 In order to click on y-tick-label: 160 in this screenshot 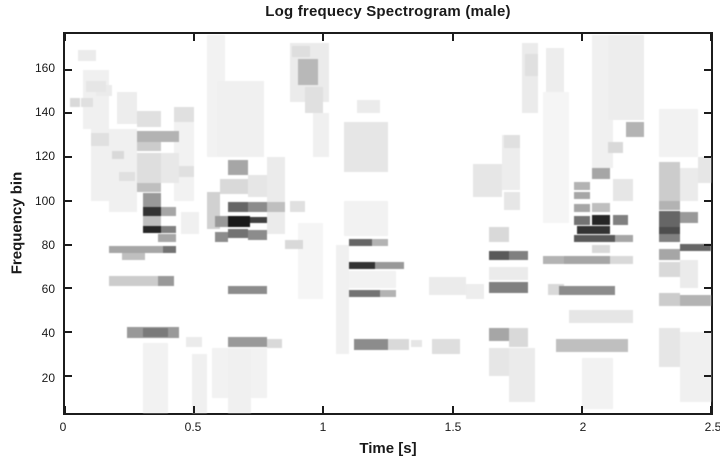, I will do `click(44, 68)`.